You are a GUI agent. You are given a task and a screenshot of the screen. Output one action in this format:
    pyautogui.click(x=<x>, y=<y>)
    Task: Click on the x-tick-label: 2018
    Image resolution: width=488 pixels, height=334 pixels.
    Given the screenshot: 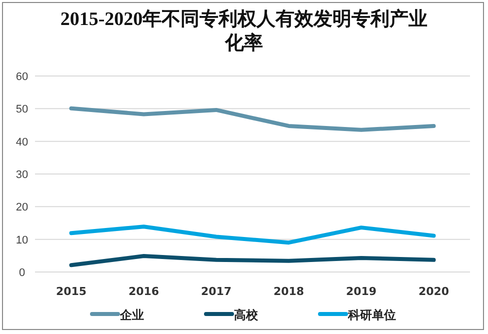 What is the action you would take?
    pyautogui.click(x=288, y=291)
    